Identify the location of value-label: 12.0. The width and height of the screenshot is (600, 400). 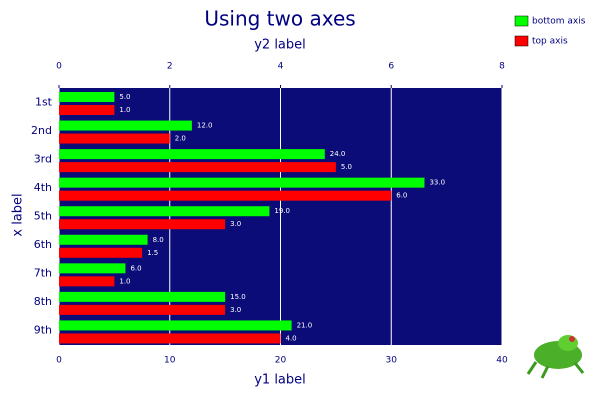
(205, 126).